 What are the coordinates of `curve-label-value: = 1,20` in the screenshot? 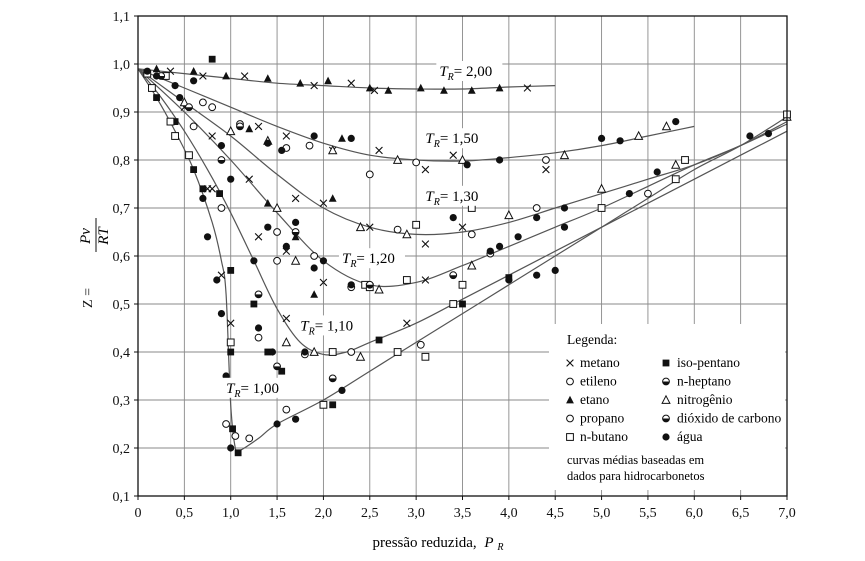 It's located at (375, 259).